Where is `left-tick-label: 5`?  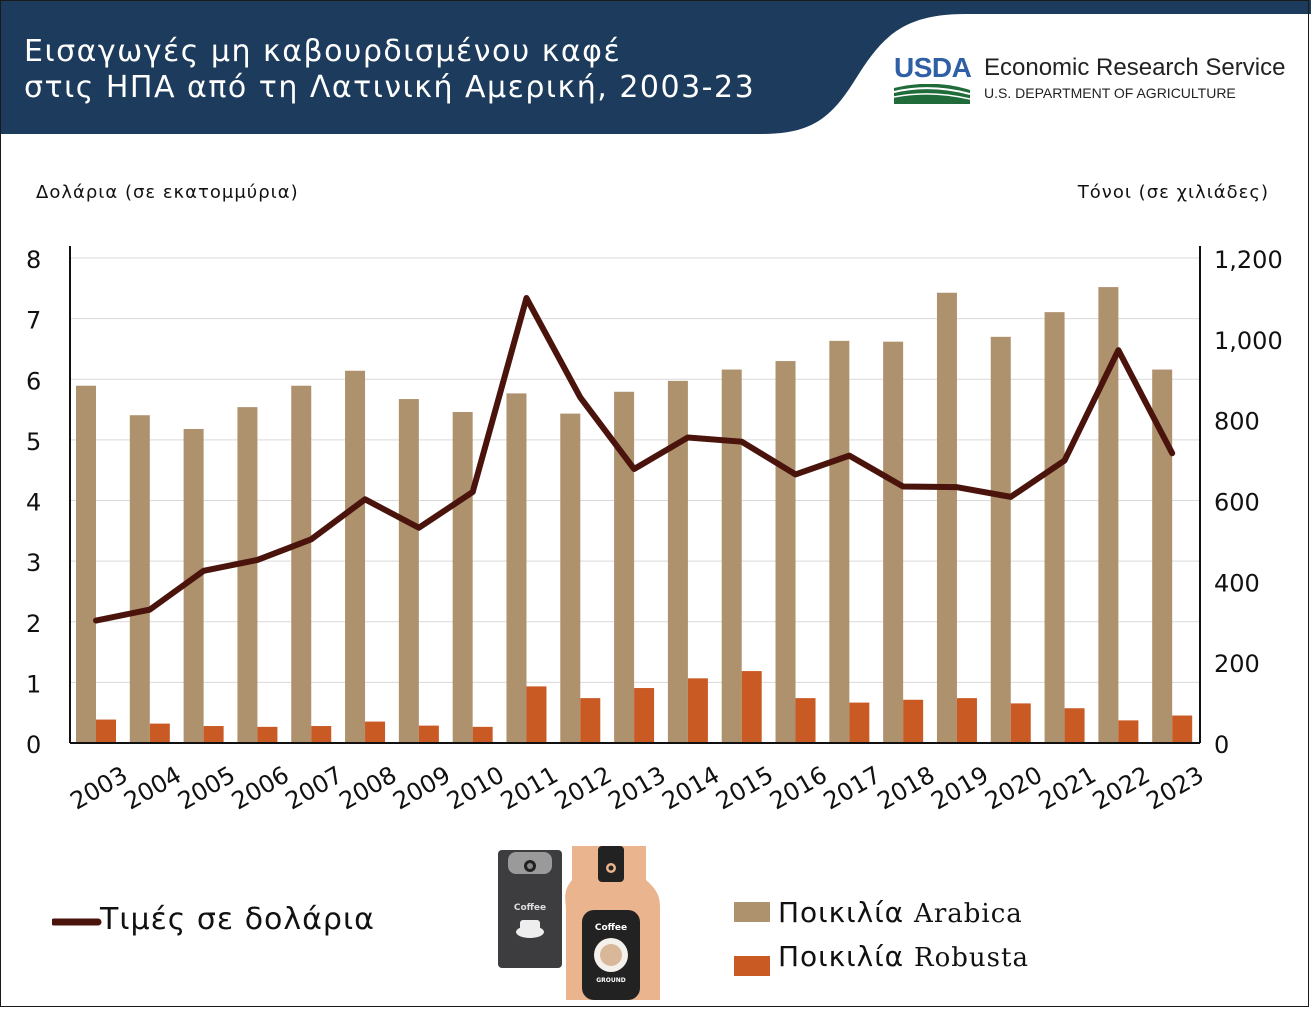 left-tick-label: 5 is located at coordinates (33, 442).